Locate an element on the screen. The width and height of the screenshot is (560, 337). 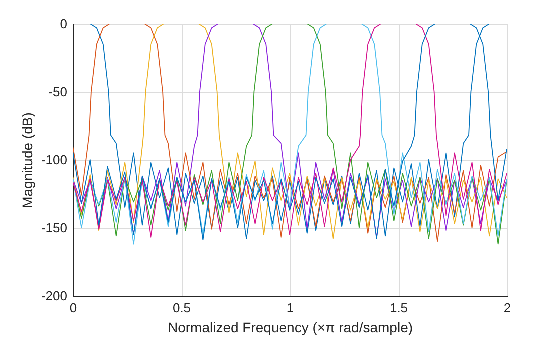
x-tick-label: 1 is located at coordinates (290, 308).